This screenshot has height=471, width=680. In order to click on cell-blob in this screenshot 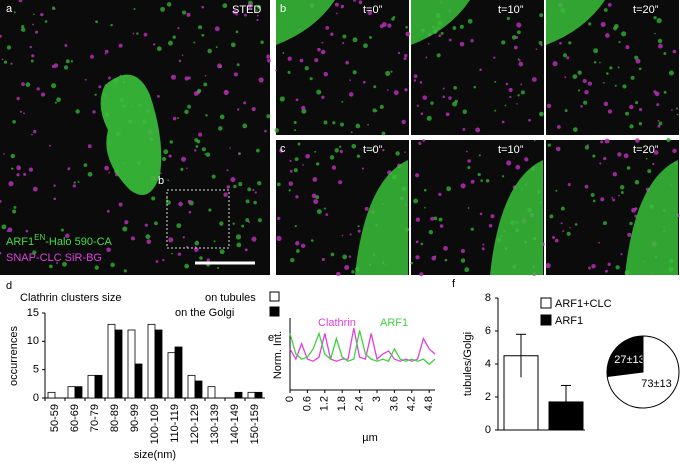, I will do `click(575, 22)`.